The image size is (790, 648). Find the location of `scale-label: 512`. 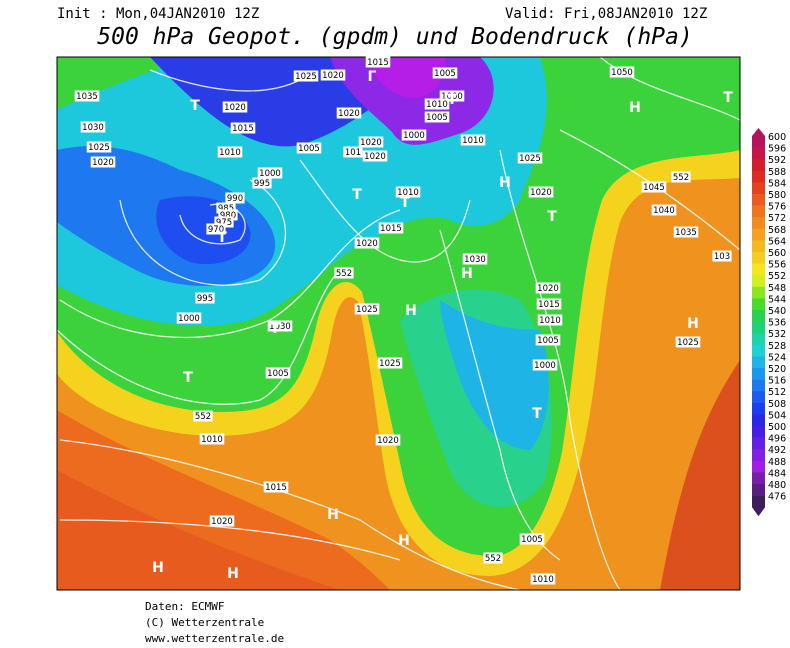

scale-label: 512 is located at coordinates (777, 392).